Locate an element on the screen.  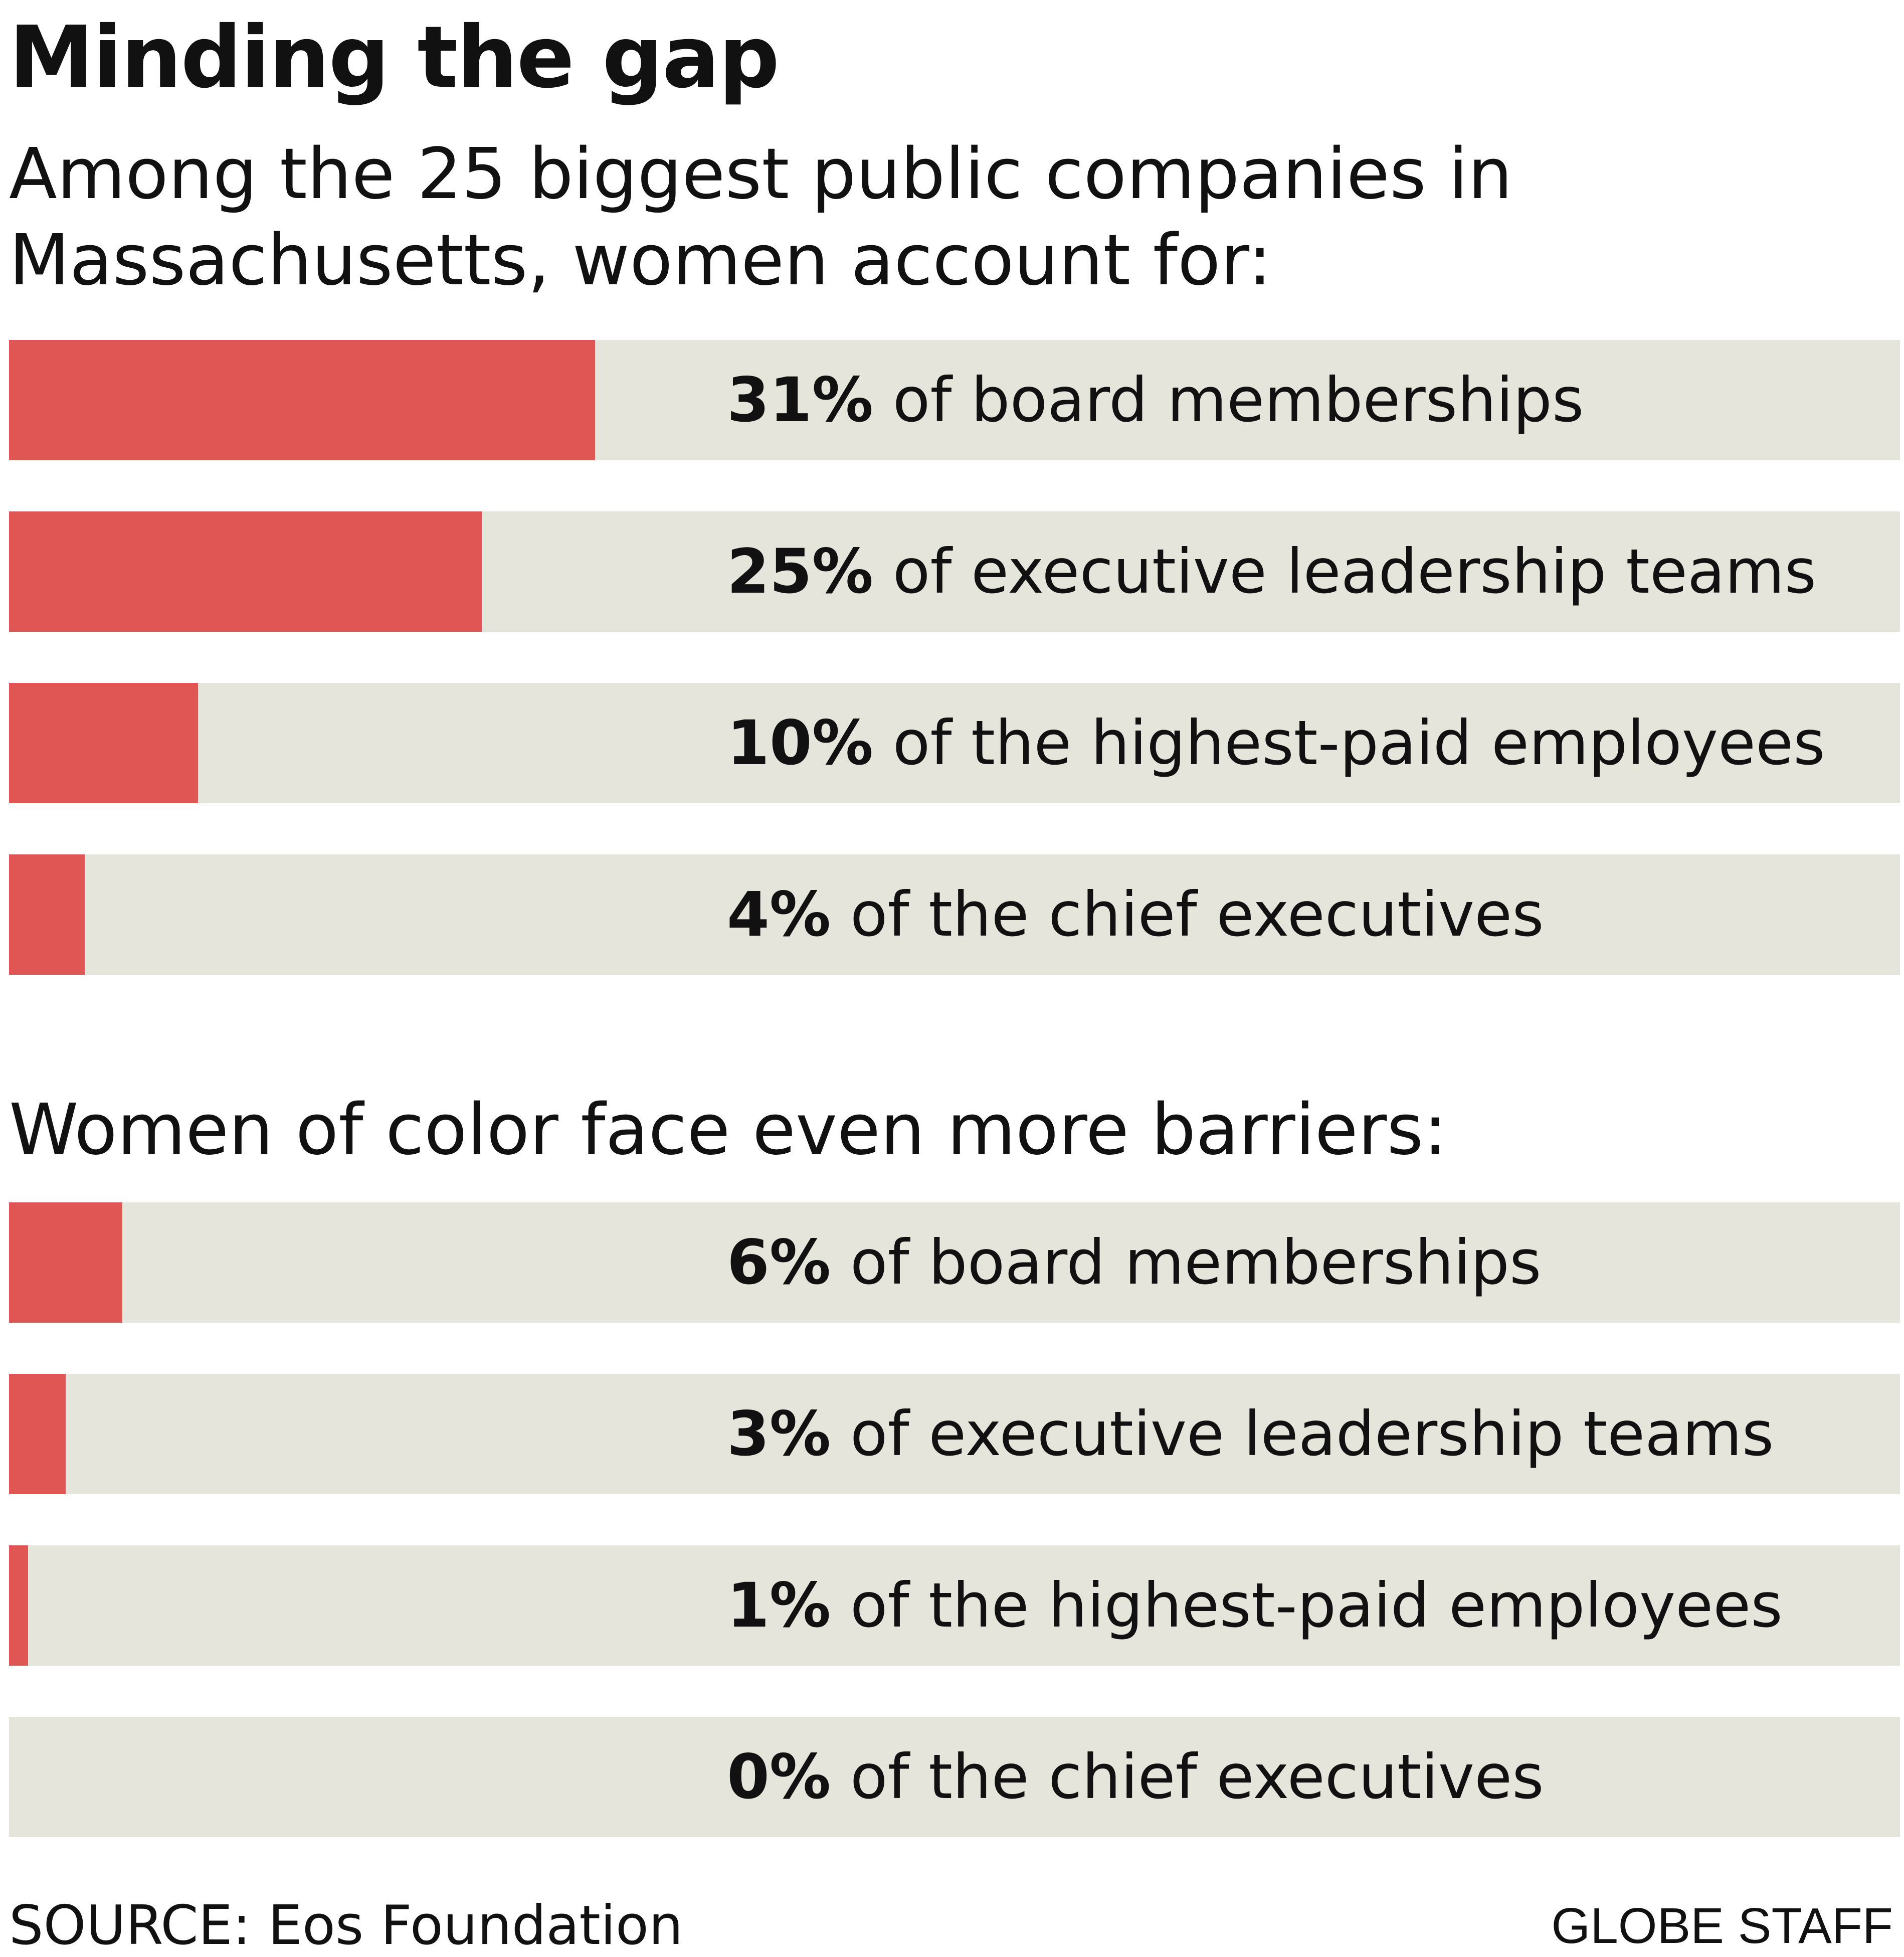
section-1-subtitle-line-2: Massachusetts, women account for: is located at coordinates (640, 260).